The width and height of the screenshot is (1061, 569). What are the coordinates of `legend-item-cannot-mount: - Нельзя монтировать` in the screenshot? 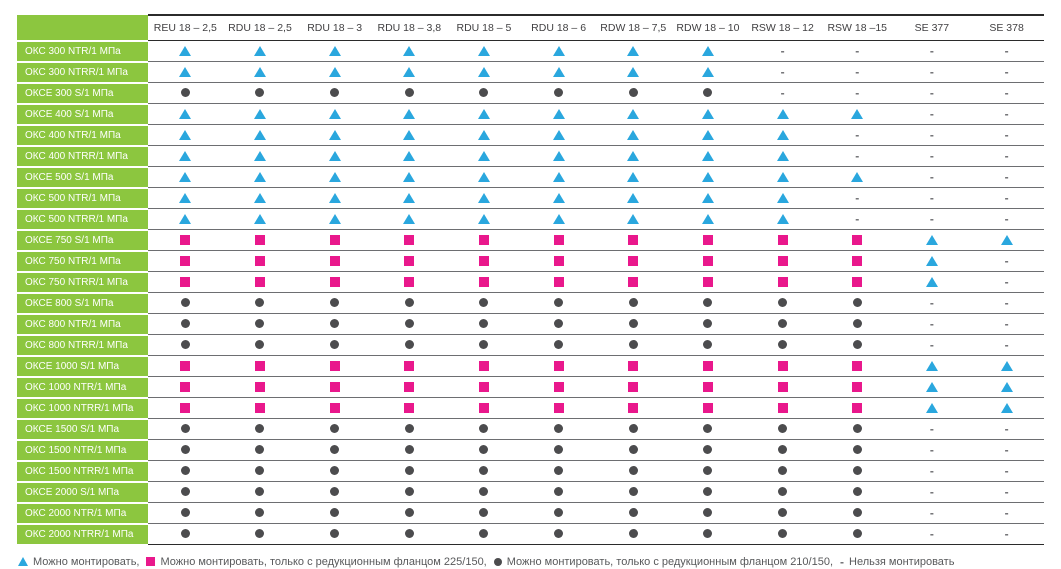 It's located at (897, 562).